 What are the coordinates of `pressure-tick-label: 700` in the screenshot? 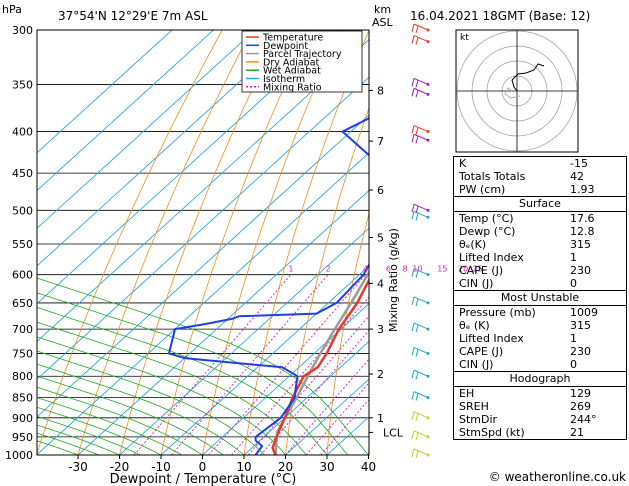 It's located at (22, 329).